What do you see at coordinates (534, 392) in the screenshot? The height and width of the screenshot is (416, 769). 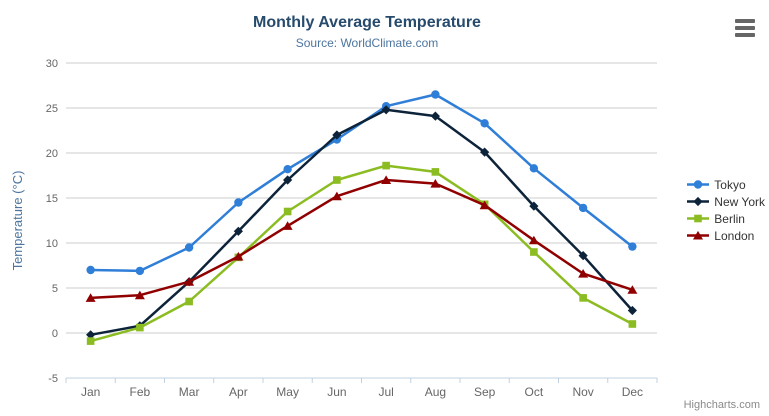 I see `x-axis-label: Oct` at bounding box center [534, 392].